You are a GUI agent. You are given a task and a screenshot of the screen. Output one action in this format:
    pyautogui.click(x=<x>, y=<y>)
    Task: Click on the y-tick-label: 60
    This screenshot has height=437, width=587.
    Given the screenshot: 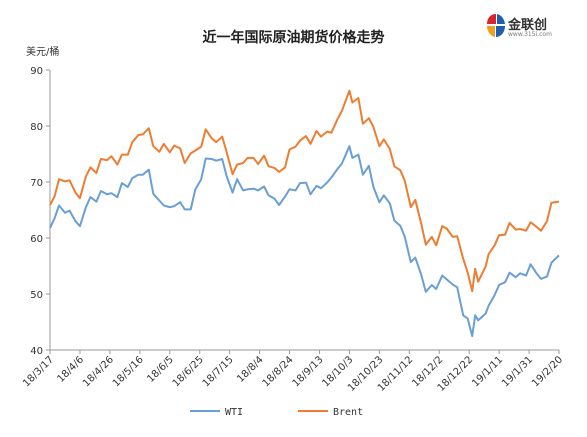 What is the action you would take?
    pyautogui.click(x=36, y=239)
    